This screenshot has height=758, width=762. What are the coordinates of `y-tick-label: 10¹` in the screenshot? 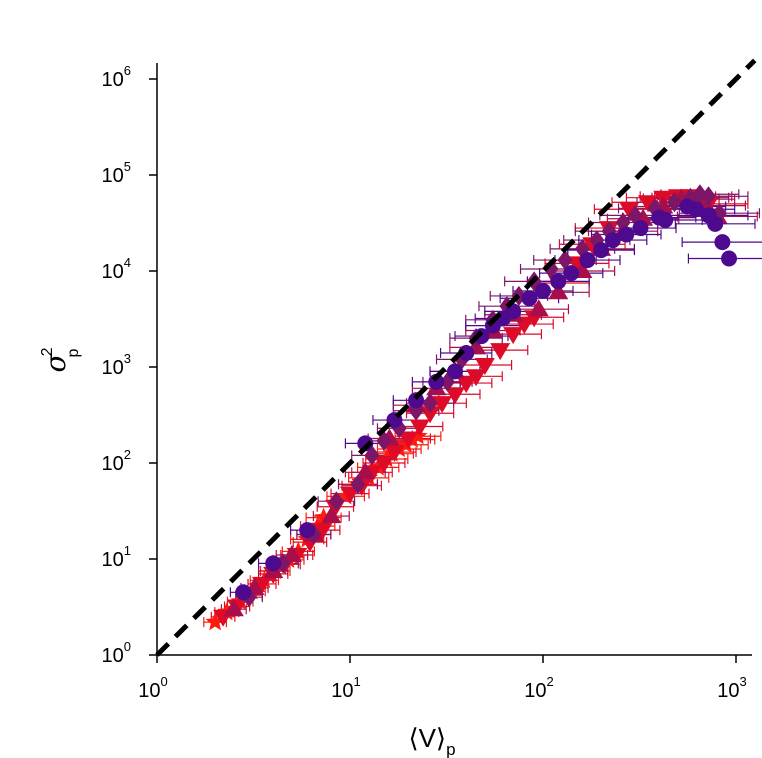 It's located at (116, 557).